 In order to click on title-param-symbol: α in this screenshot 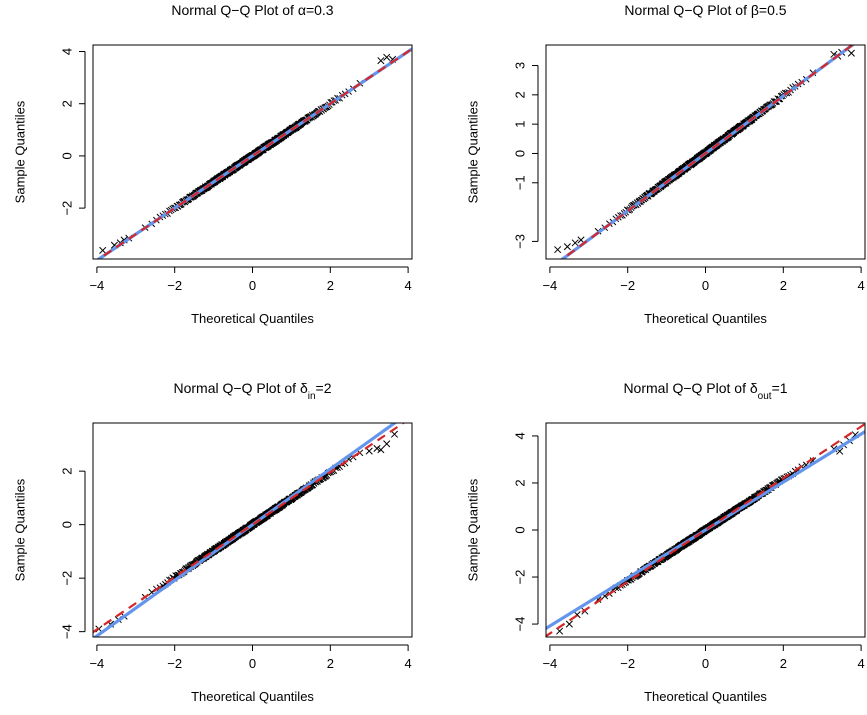, I will do `click(302, 10)`.